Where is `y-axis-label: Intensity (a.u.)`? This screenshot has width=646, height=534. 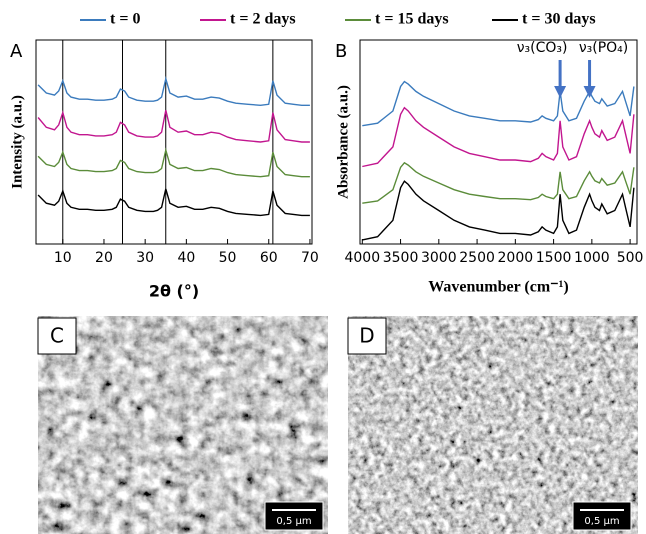
y-axis-label: Intensity (a.u.) is located at coordinates (17, 142).